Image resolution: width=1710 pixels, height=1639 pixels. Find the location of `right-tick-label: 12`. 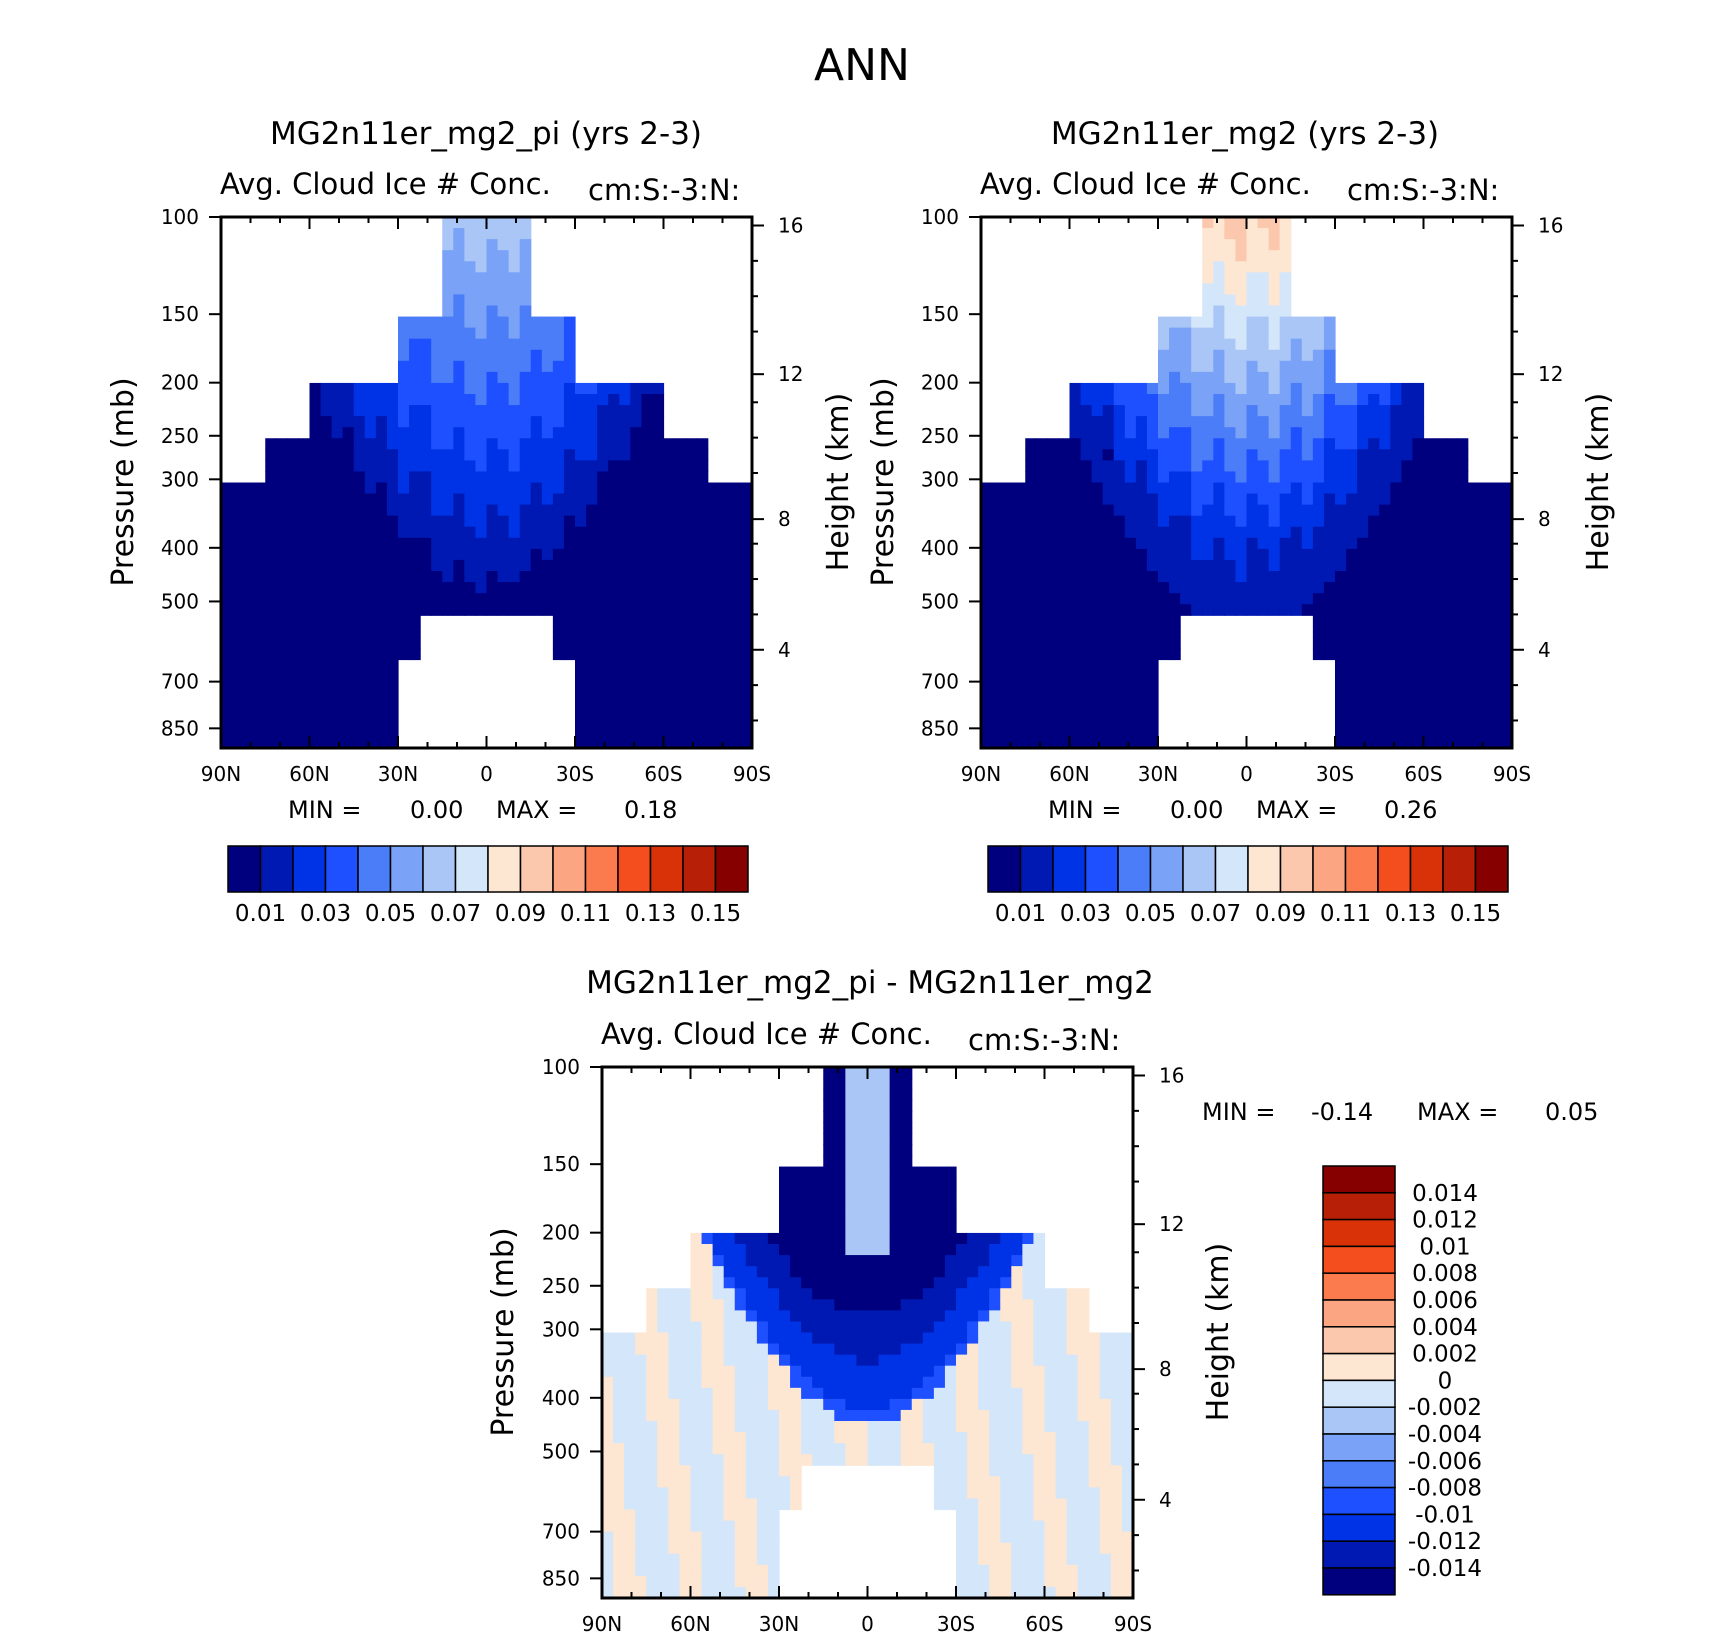

right-tick-label: 12 is located at coordinates (1550, 374).